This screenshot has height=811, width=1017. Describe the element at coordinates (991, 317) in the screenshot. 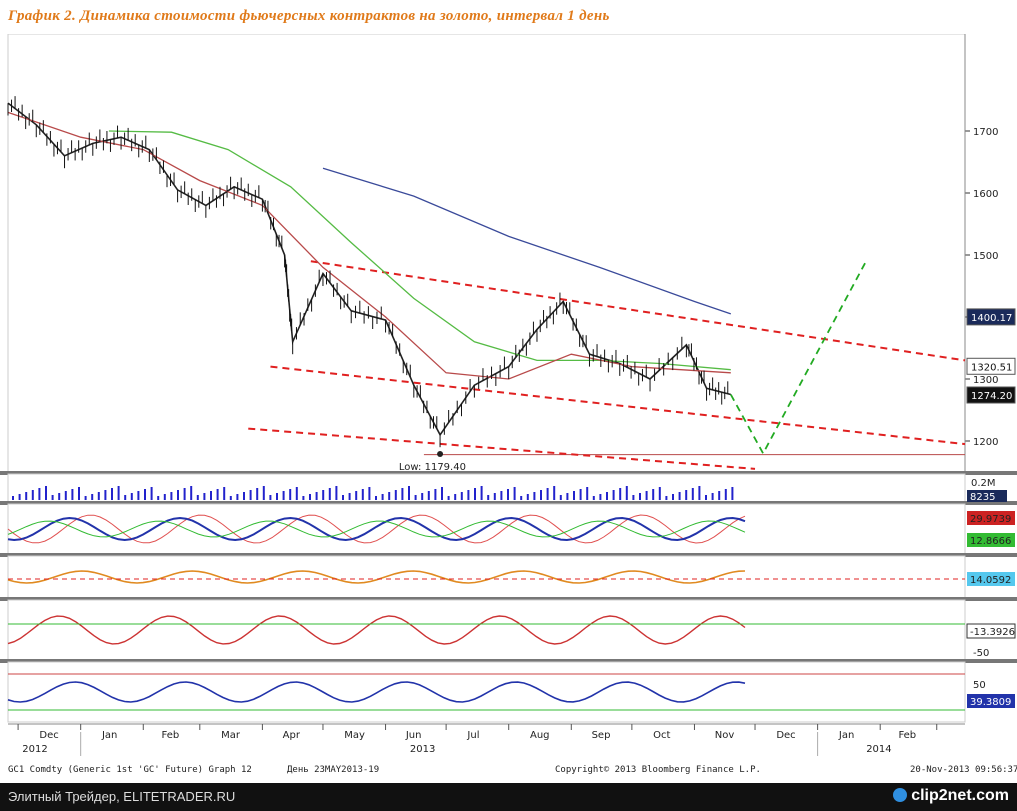

I see `price-tag-bg` at that location.